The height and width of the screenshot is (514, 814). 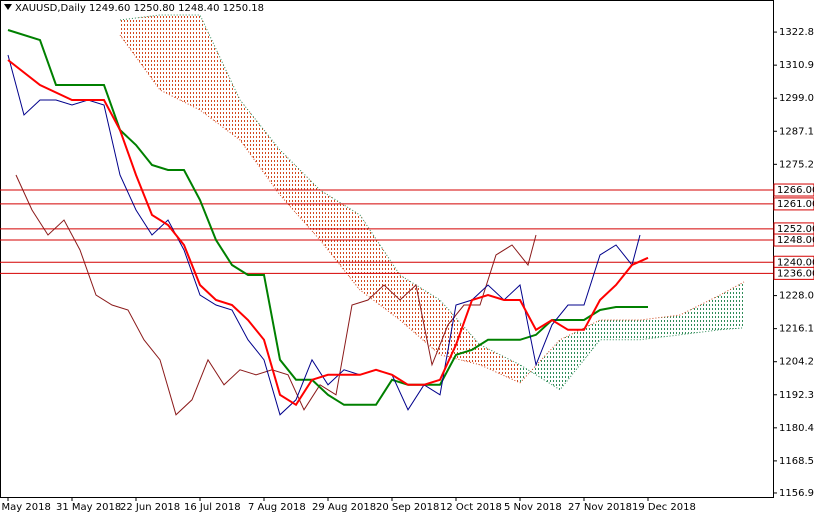 I want to click on x-tick-label: 22 Jun 2018, so click(x=150, y=507).